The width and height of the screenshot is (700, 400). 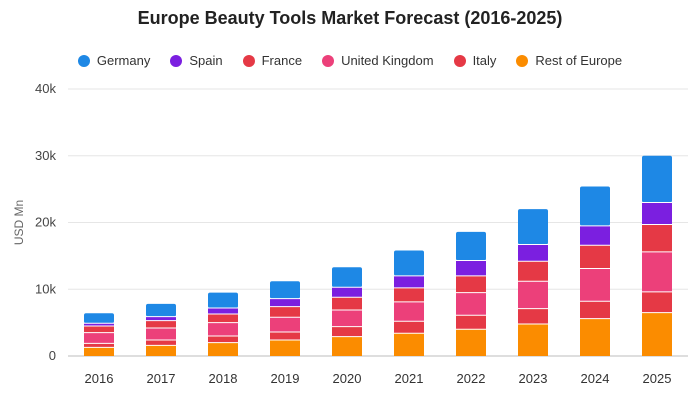 What do you see at coordinates (99, 378) in the screenshot?
I see `x-tick-label: 2016` at bounding box center [99, 378].